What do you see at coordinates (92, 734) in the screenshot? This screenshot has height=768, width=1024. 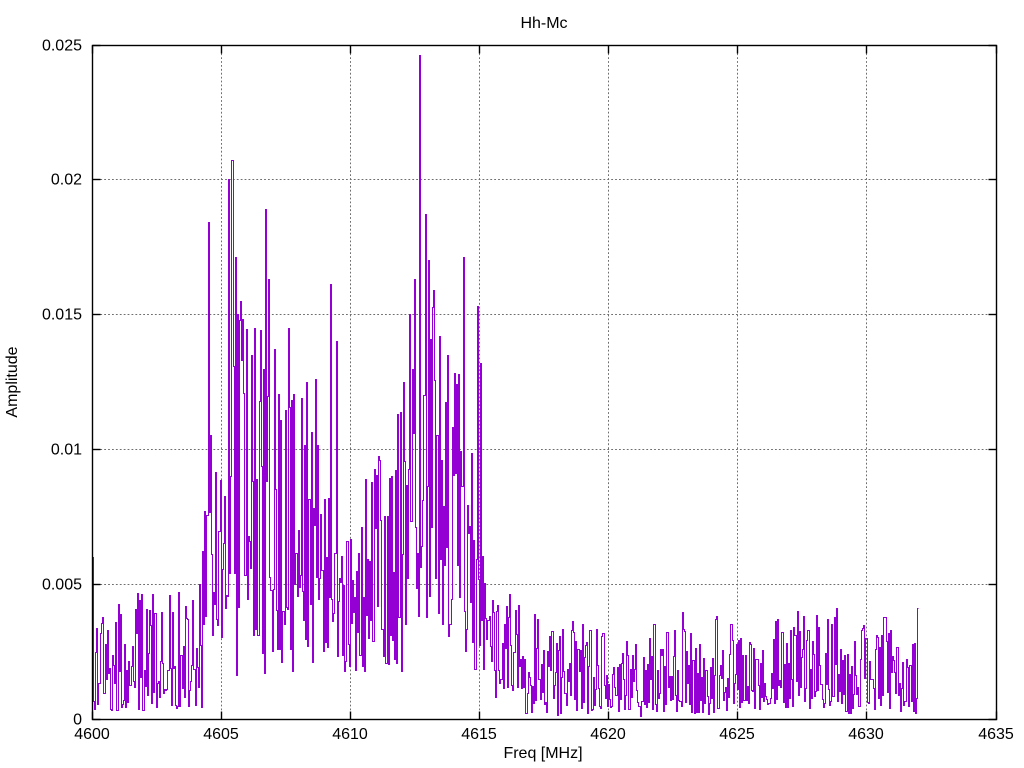 I see `svg-text: 4600` at bounding box center [92, 734].